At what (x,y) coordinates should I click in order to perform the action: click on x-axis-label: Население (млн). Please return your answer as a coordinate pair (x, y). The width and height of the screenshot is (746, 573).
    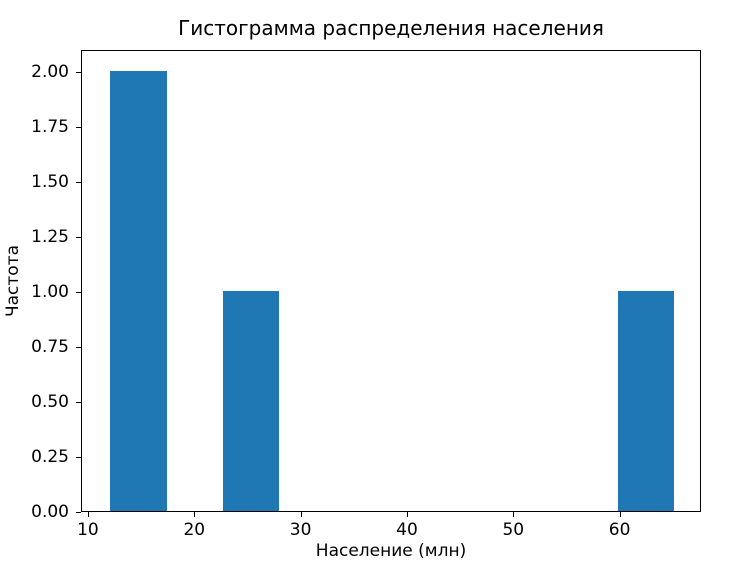
    Looking at the image, I should click on (391, 551).